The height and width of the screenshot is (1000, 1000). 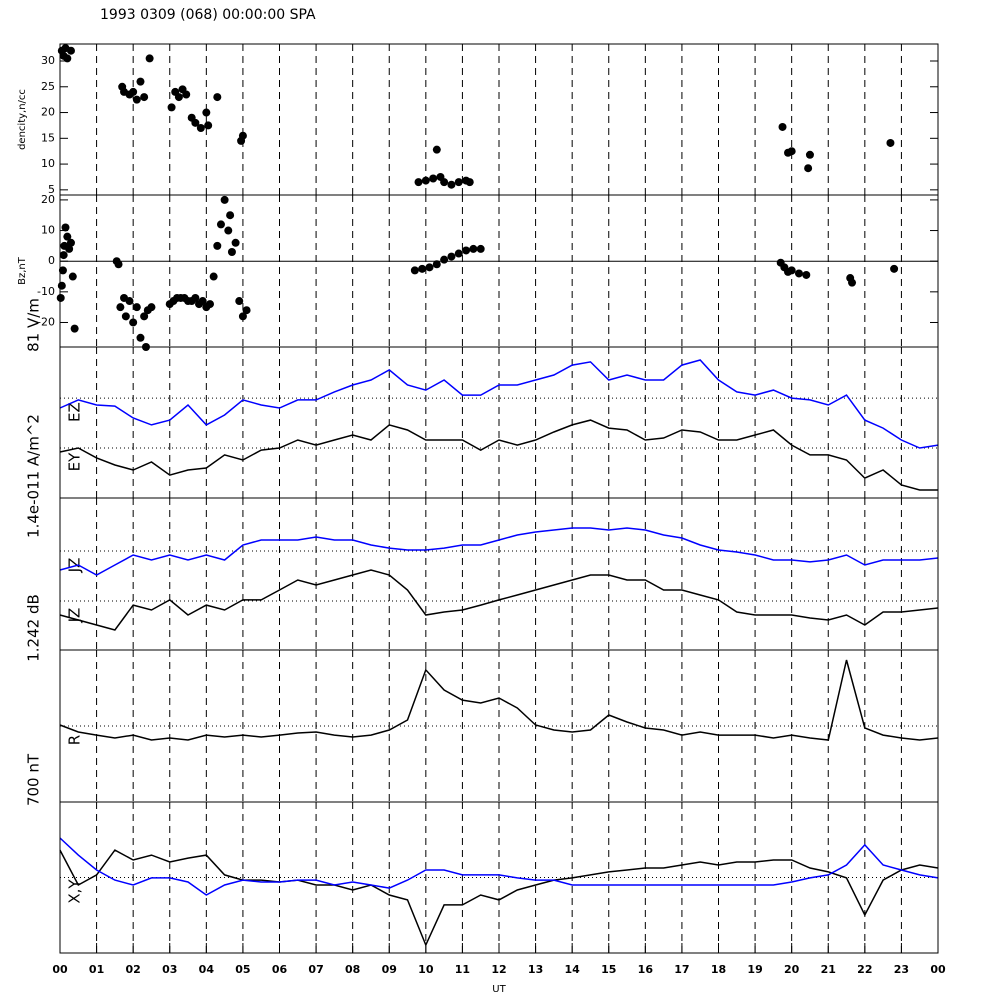 What do you see at coordinates (280, 969) in the screenshot?
I see `x-tick-label: 06` at bounding box center [280, 969].